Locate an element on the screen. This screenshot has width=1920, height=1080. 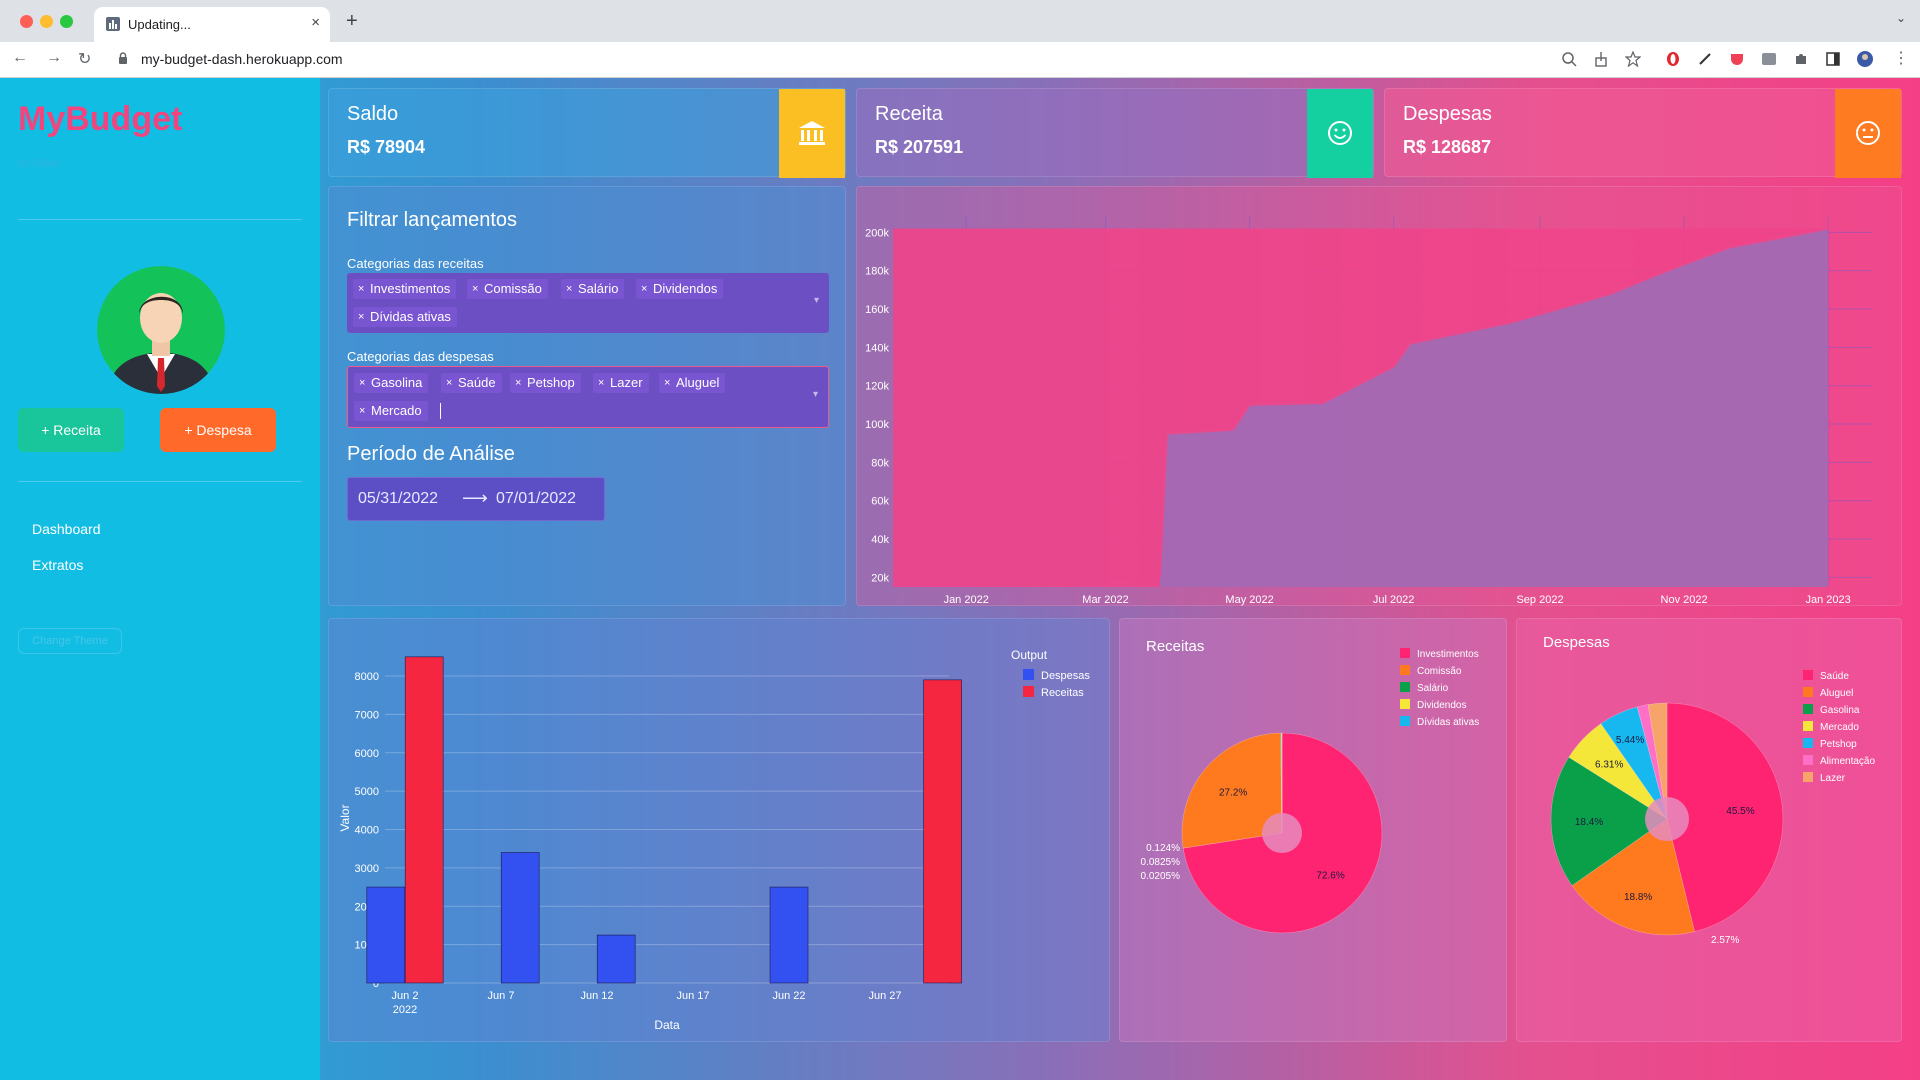
y-tick-label: 7000 is located at coordinates (367, 715).